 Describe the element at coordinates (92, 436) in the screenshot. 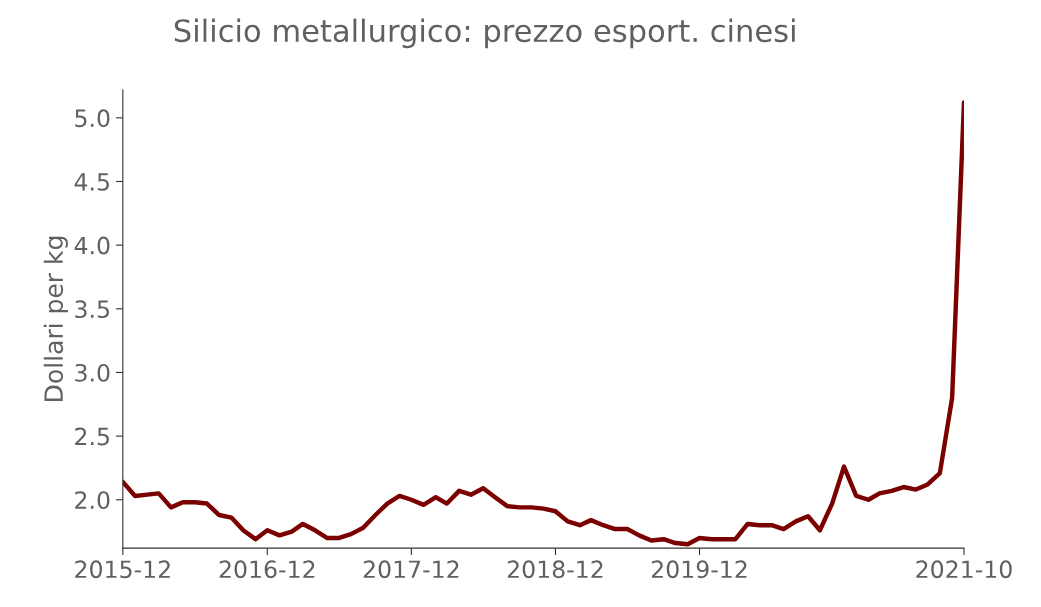

I see `y-tick-label: 2.5` at that location.